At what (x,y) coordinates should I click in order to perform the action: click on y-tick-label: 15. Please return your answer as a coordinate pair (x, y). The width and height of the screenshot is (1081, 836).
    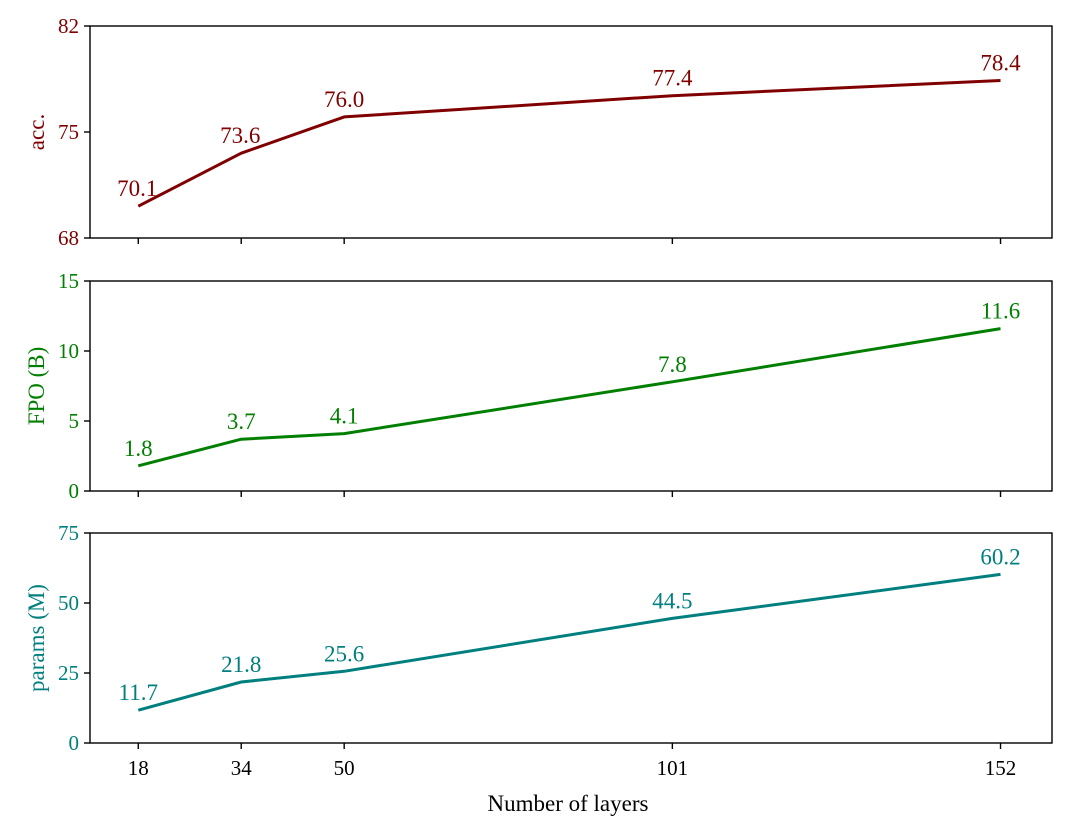
    Looking at the image, I should click on (68, 281).